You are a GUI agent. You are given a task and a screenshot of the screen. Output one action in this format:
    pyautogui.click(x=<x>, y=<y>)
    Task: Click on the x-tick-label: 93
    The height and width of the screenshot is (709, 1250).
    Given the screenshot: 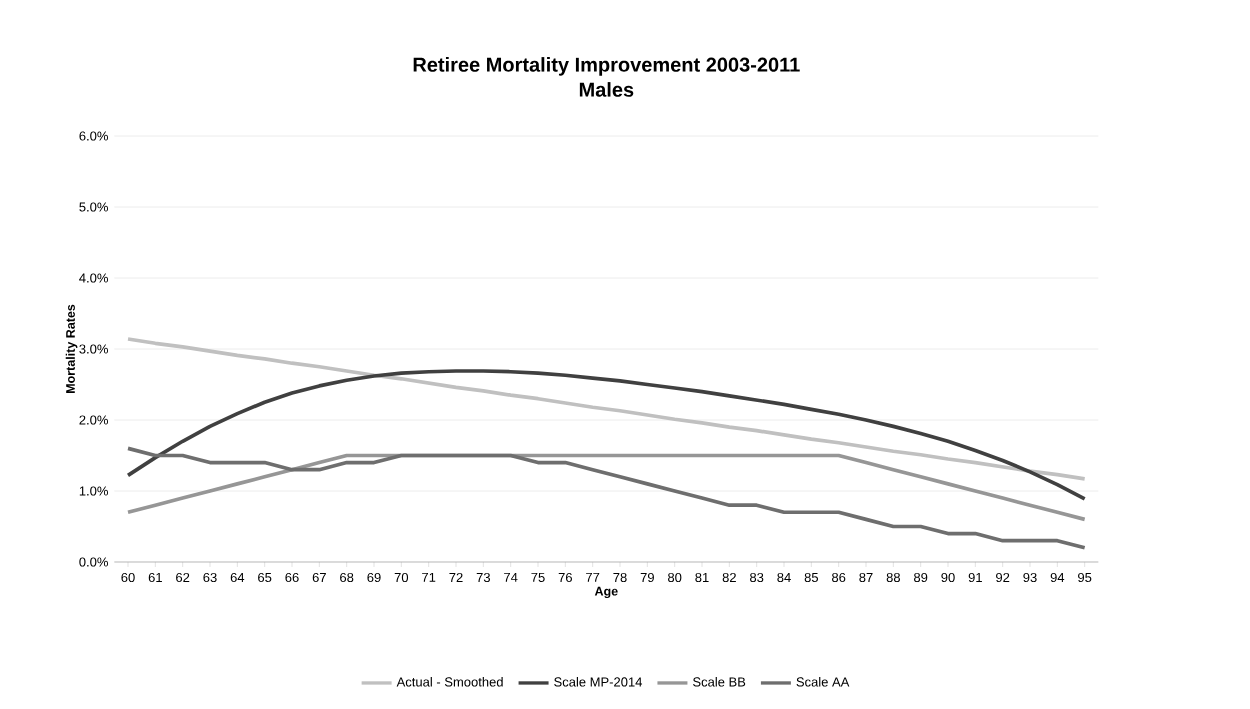 What is the action you would take?
    pyautogui.click(x=1030, y=577)
    